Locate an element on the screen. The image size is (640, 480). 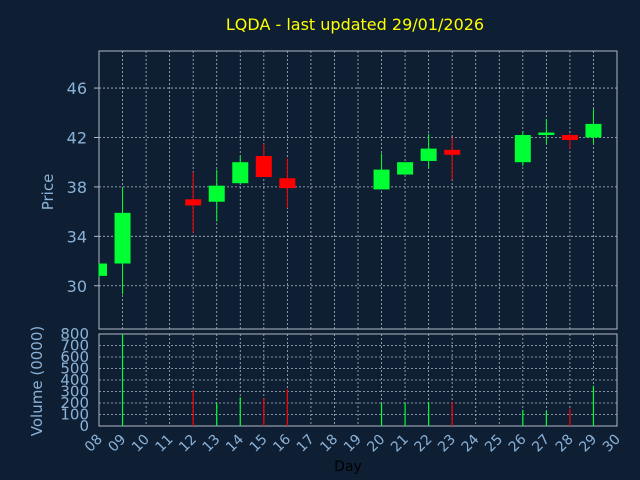
price-tick-label: 38 is located at coordinates (77, 187).